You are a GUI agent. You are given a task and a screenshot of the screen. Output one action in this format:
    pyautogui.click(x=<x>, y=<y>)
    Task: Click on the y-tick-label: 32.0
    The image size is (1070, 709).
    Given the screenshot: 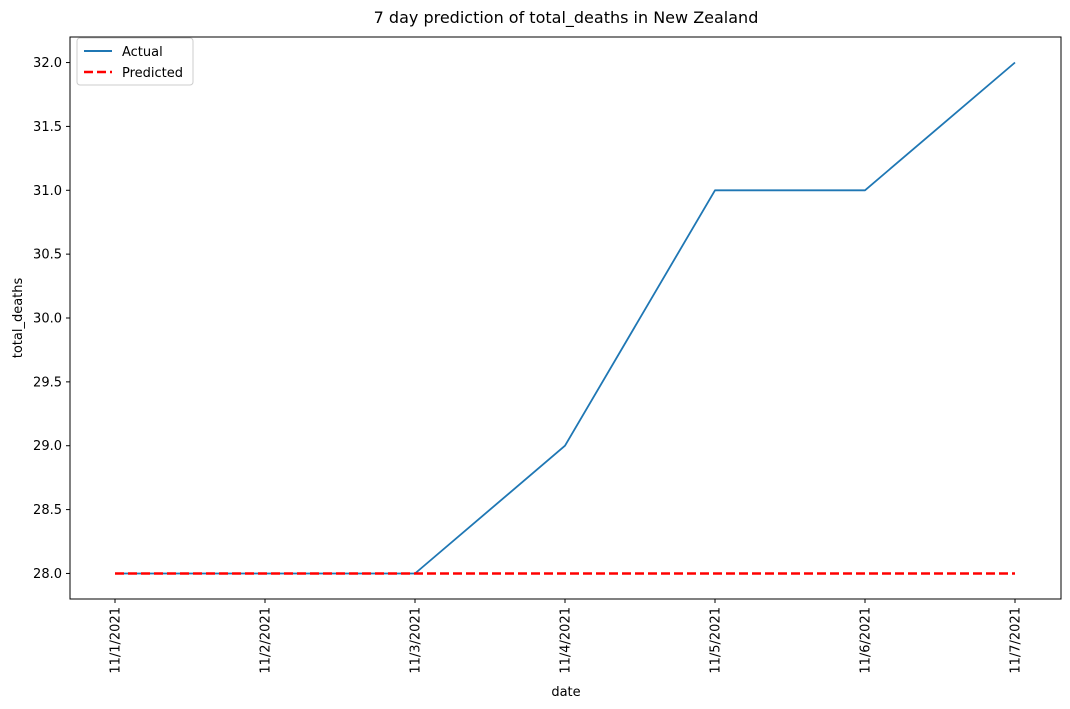 What is the action you would take?
    pyautogui.click(x=47, y=63)
    